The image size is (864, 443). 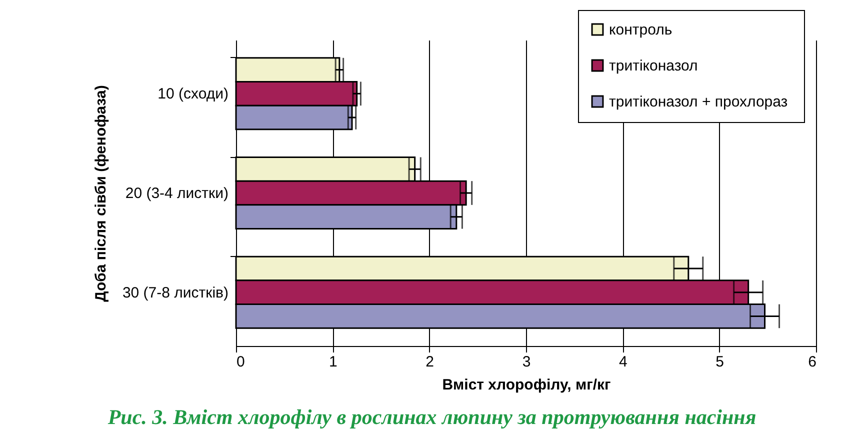 What do you see at coordinates (812, 362) in the screenshot?
I see `x-tick-label: 6` at bounding box center [812, 362].